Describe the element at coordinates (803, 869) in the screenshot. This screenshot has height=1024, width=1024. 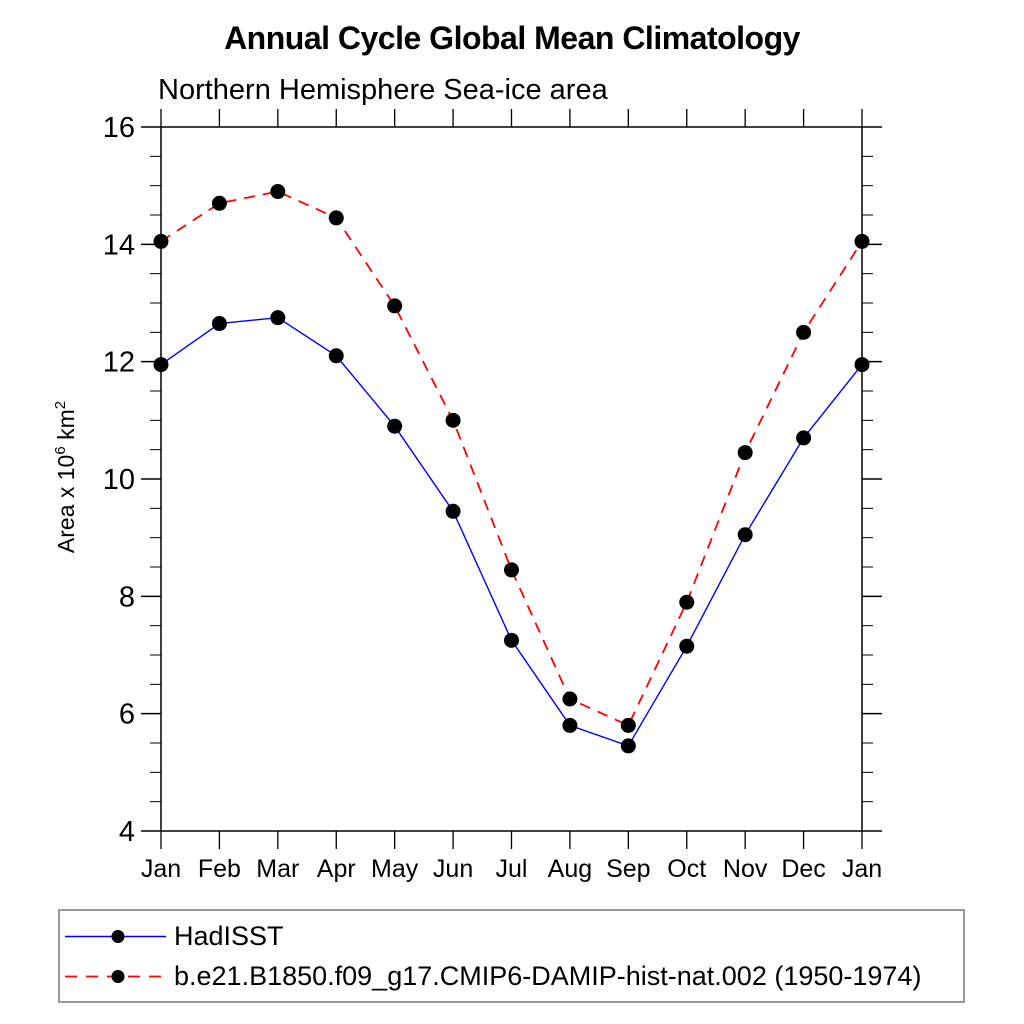
I see `x-tick-label: Dec` at that location.